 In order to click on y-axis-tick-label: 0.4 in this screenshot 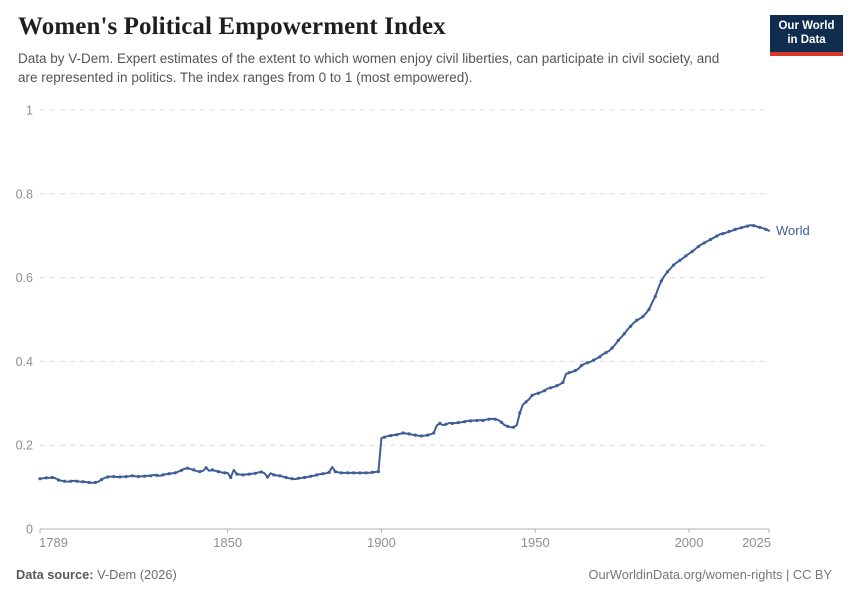, I will do `click(24, 362)`.